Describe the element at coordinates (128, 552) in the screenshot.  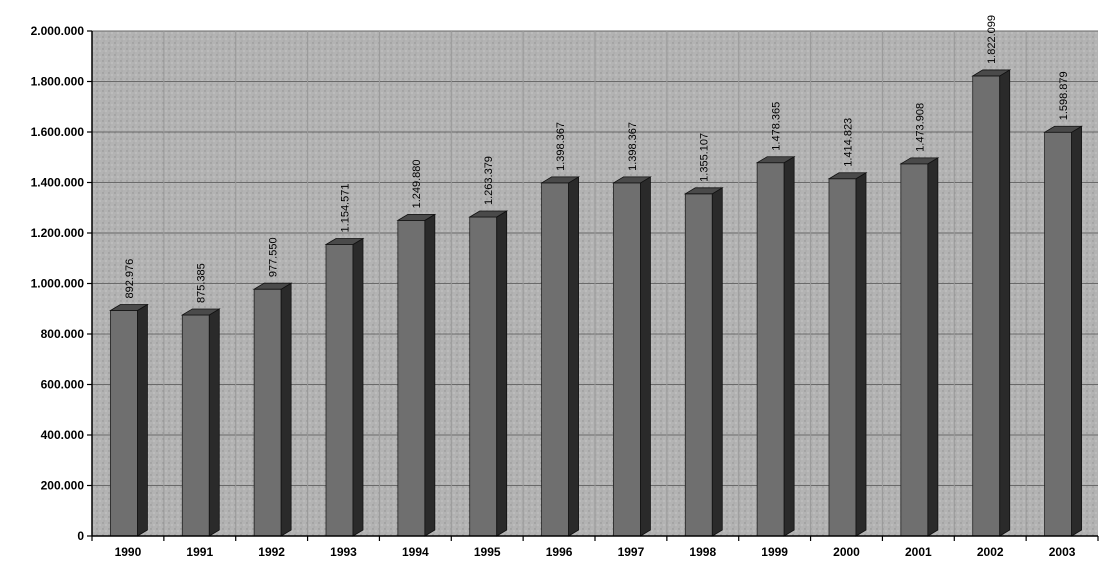
I see `x-tick-label: 1990` at that location.